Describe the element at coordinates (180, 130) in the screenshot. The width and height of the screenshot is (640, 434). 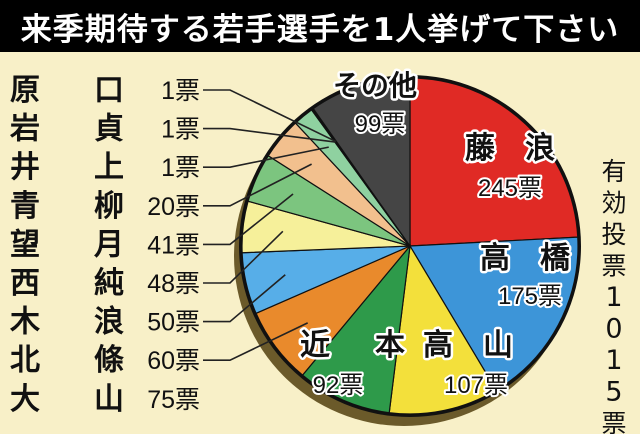
I see `list-votes-岩貞: 1票` at that location.